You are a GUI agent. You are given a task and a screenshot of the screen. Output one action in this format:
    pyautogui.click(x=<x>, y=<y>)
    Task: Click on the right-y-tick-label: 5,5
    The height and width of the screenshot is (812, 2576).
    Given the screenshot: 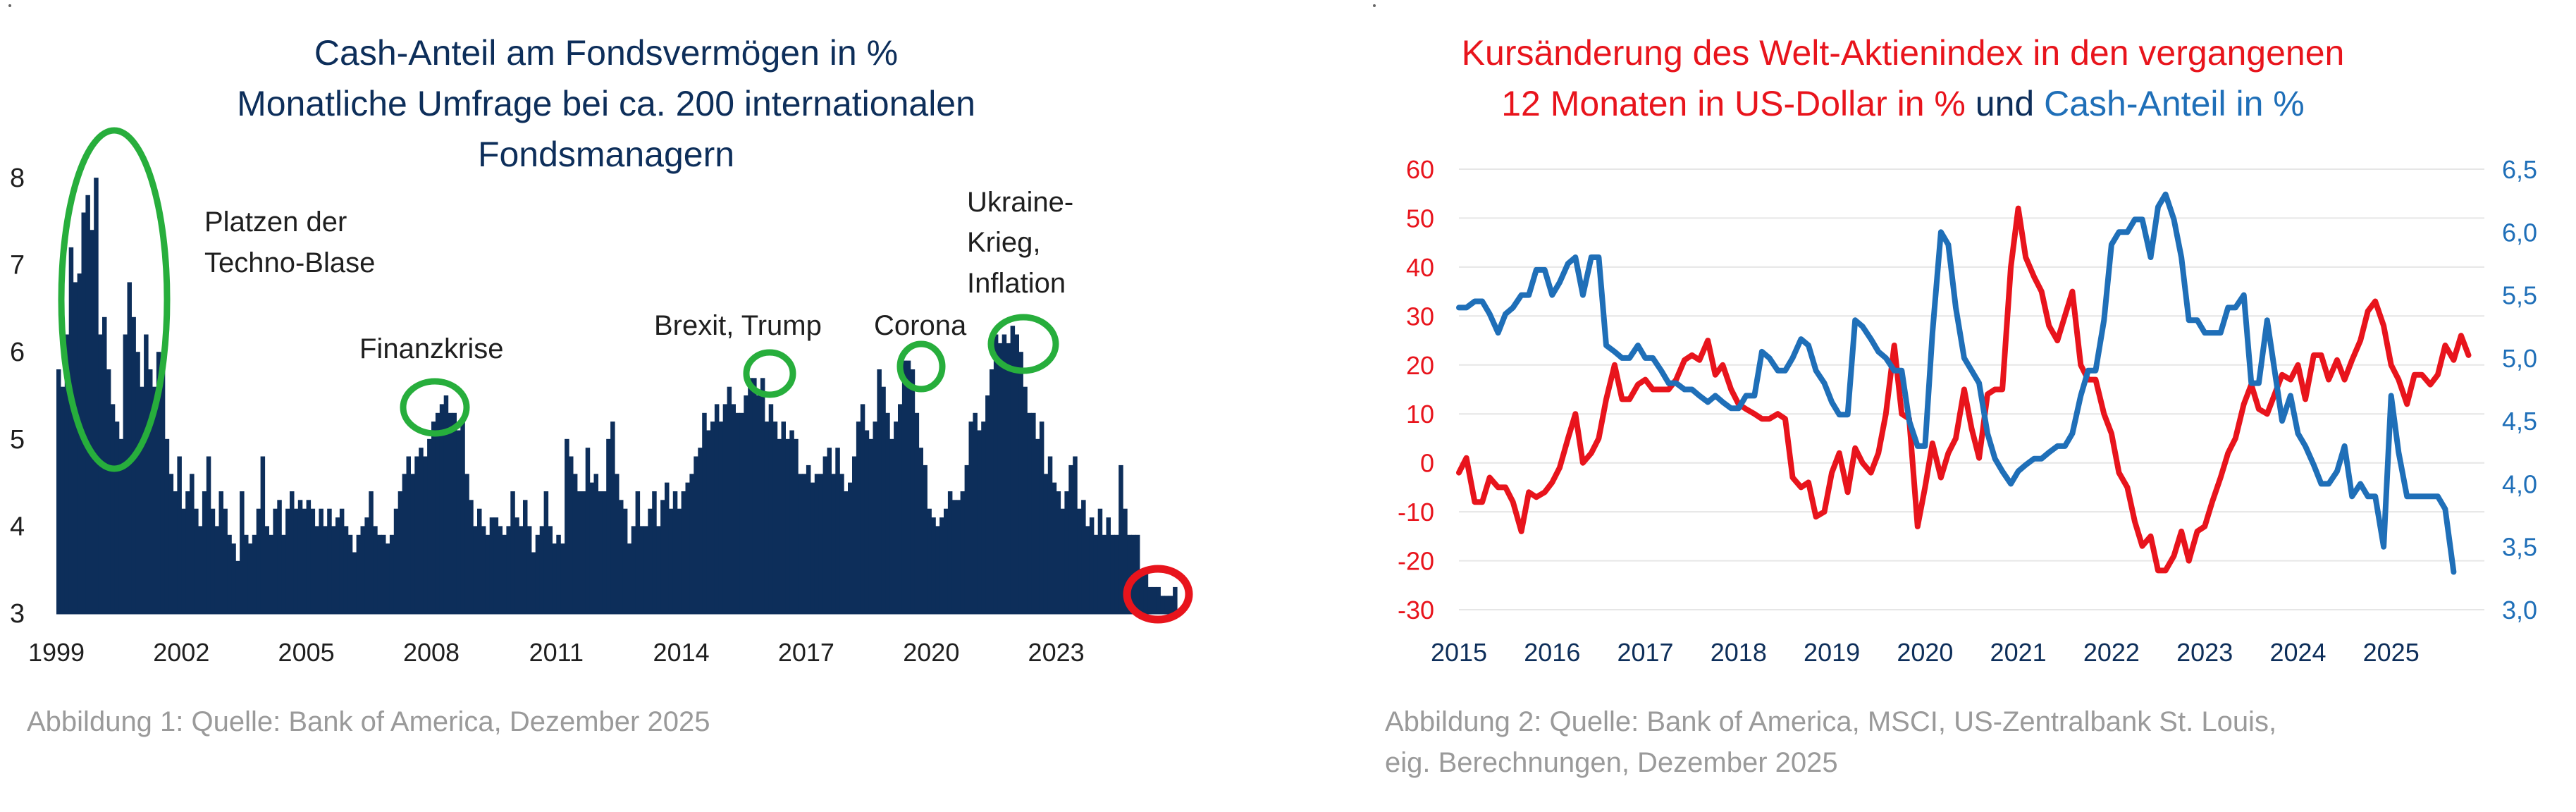 What is the action you would take?
    pyautogui.click(x=2519, y=296)
    